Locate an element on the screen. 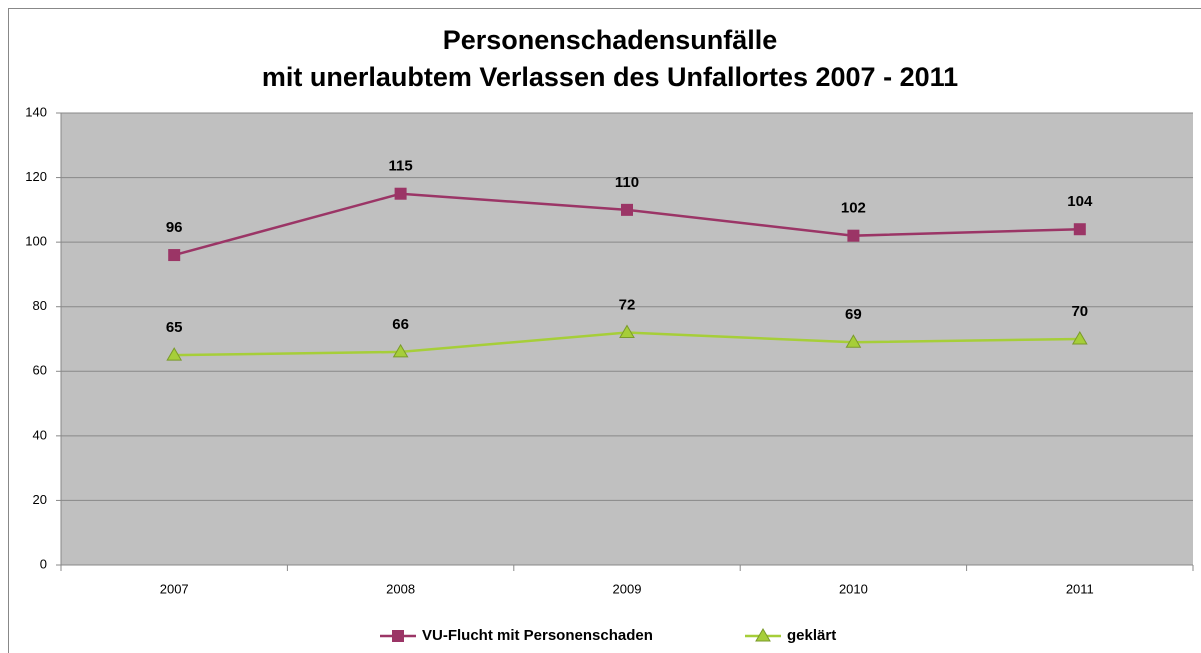 The width and height of the screenshot is (1201, 653). data-label: 102 is located at coordinates (853, 208).